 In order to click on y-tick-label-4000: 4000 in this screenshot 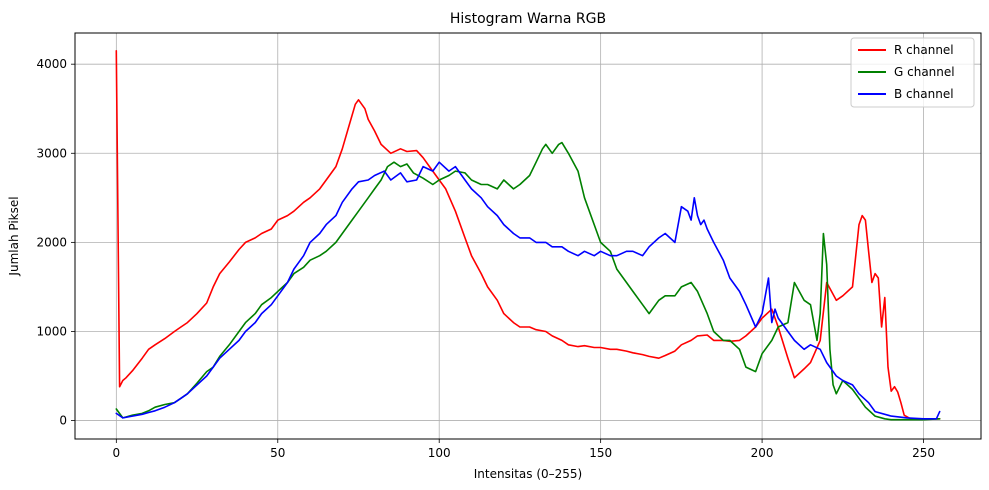, I will do `click(51, 64)`.